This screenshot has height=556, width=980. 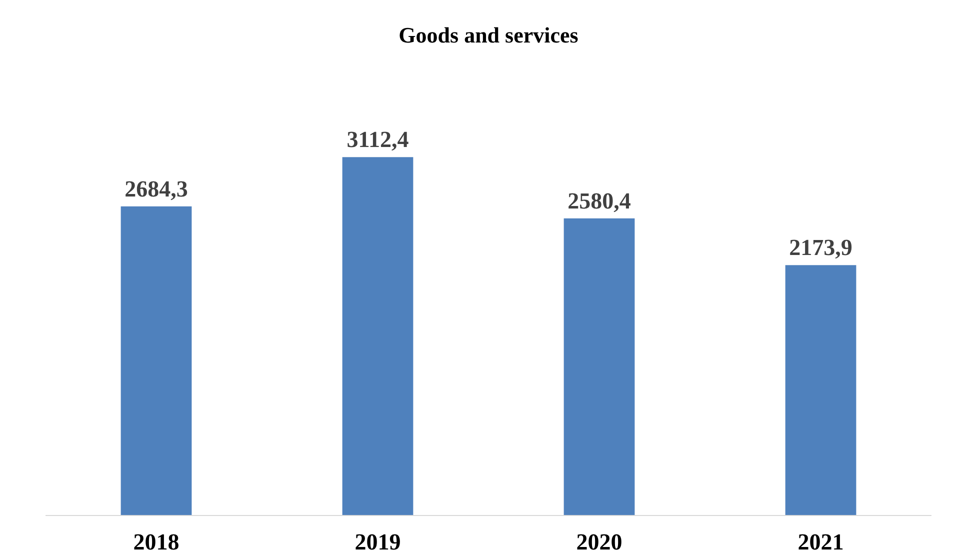 What do you see at coordinates (156, 542) in the screenshot?
I see `x-tick-label: 2018` at bounding box center [156, 542].